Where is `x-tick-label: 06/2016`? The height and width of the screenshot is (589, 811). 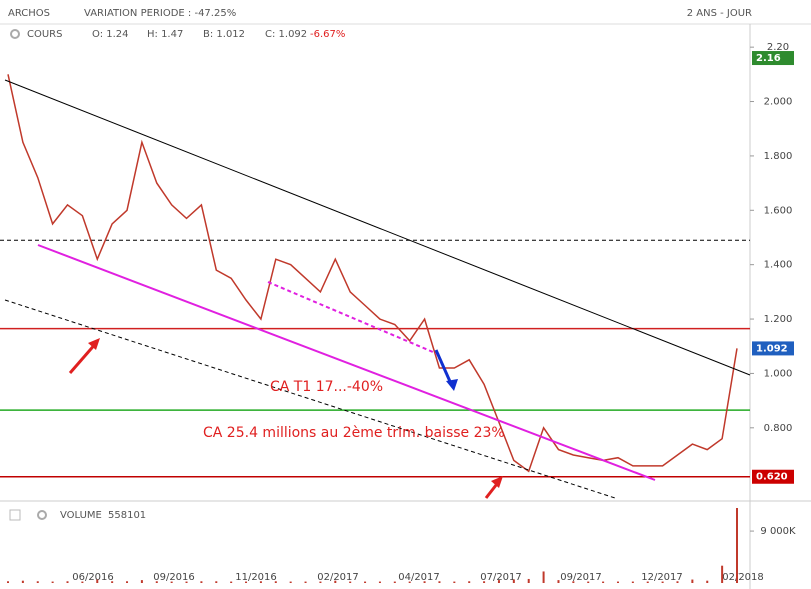 x-tick-label: 06/2016 is located at coordinates (93, 577).